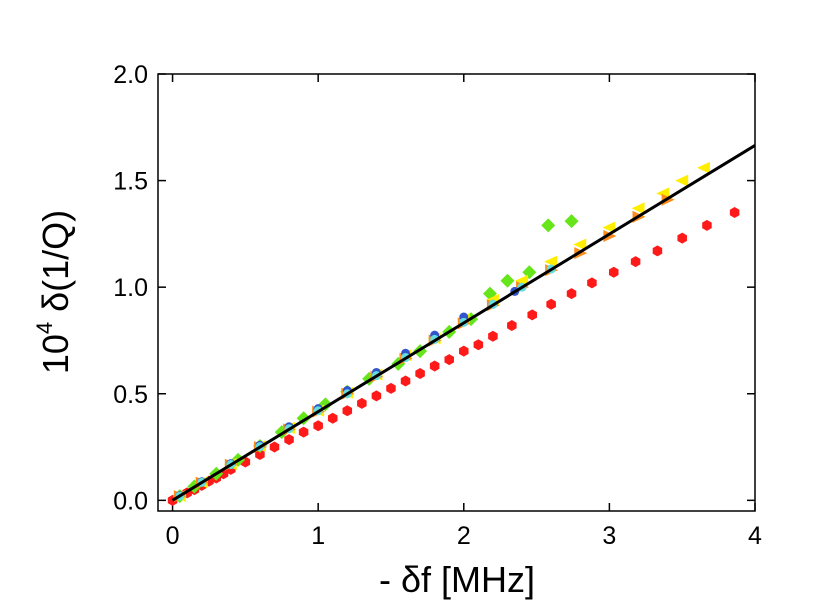 The width and height of the screenshot is (830, 611). I want to click on x-tick-label: 3, so click(609, 536).